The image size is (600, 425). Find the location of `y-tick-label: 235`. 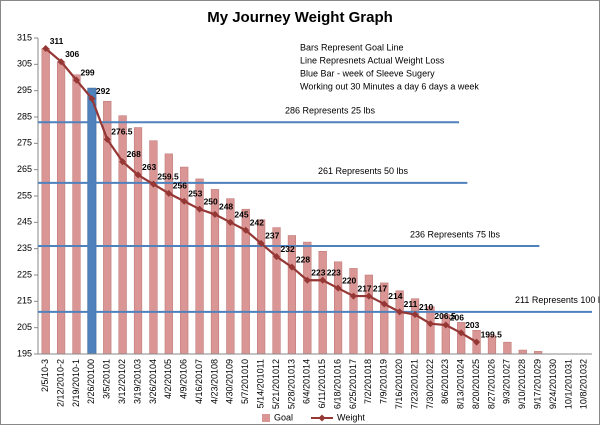

y-tick-label: 235 is located at coordinates (24, 248).